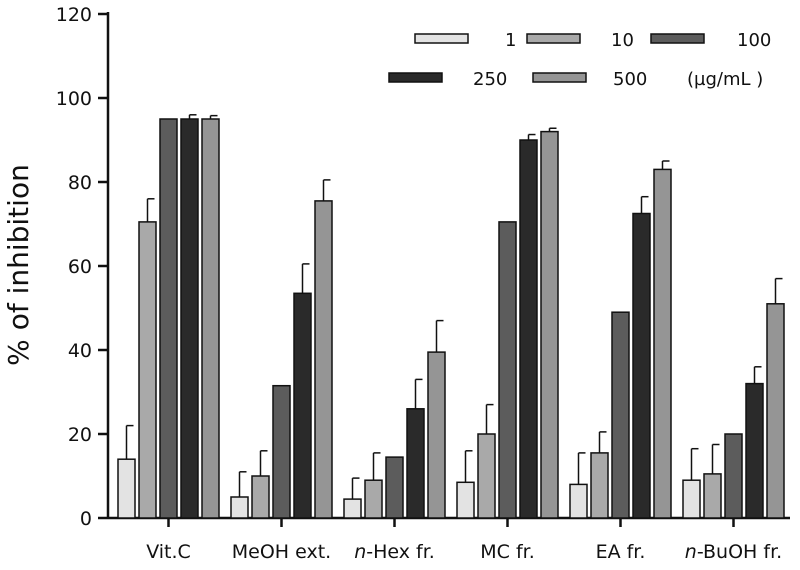  I want to click on y-tick-label: 40, so click(80, 351).